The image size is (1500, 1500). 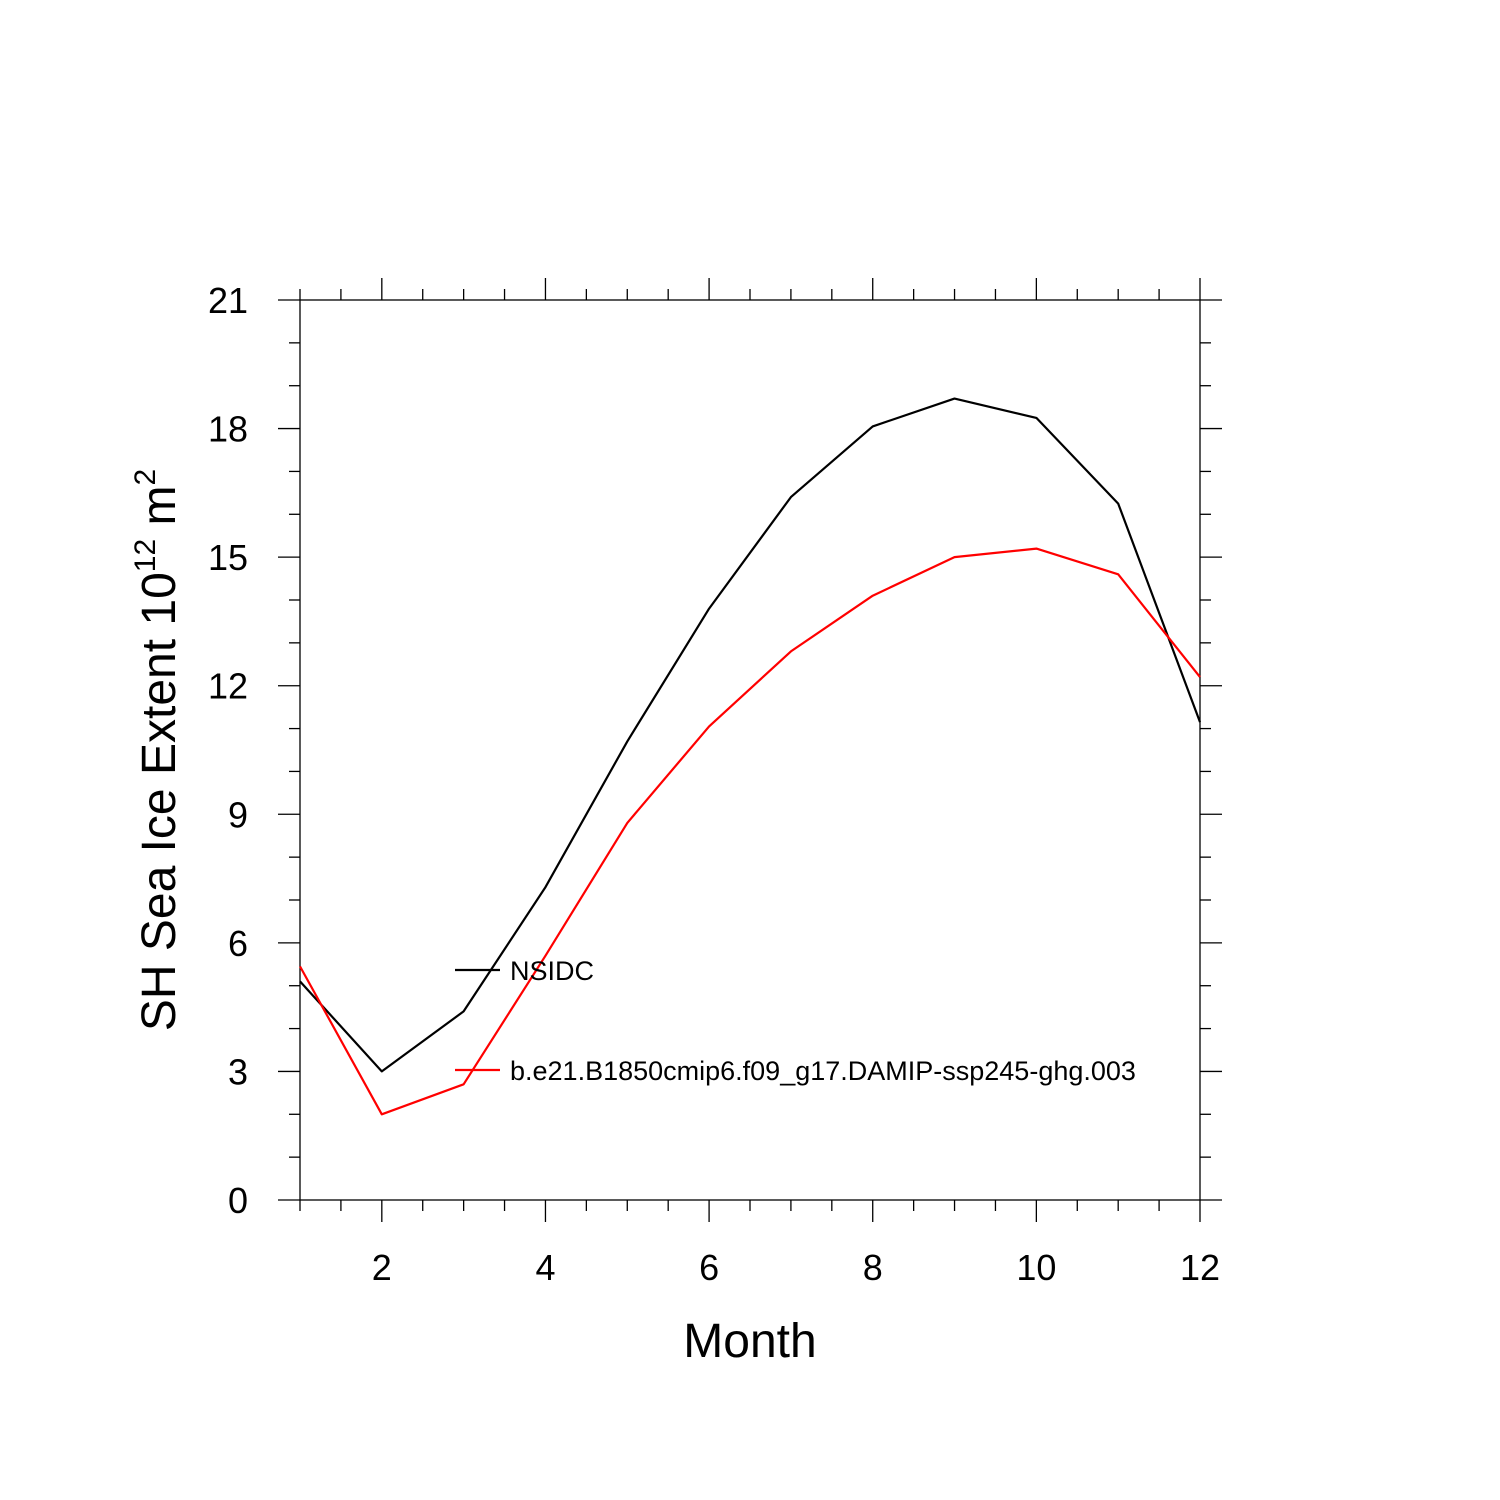 I want to click on x-tick-label: 6, so click(x=709, y=1267).